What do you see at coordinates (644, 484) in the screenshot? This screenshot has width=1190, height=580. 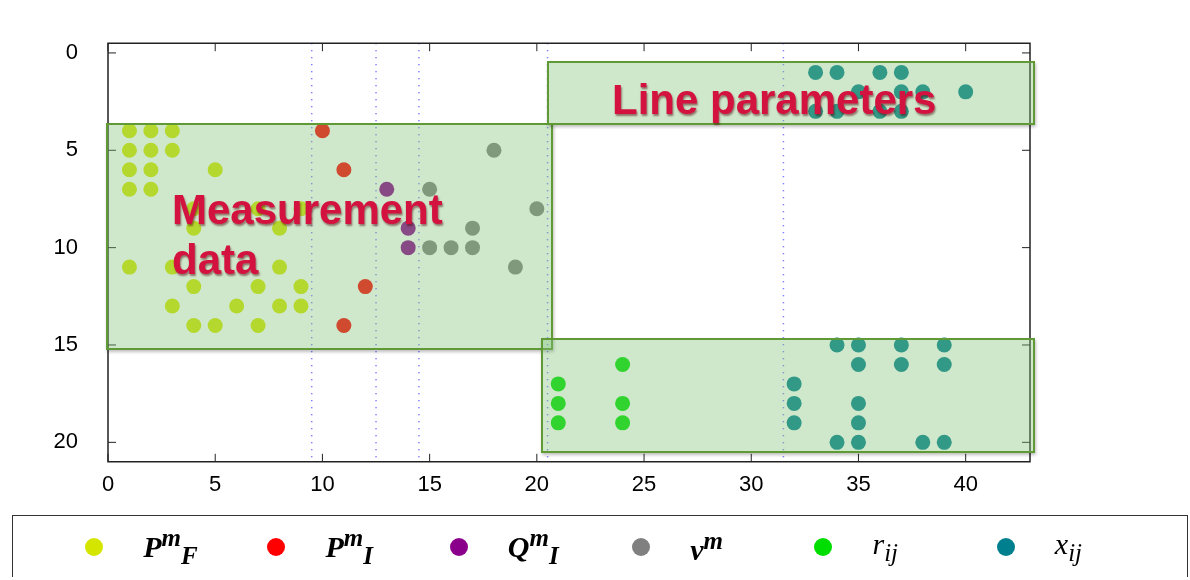 I see `x-tick-label: 25` at bounding box center [644, 484].